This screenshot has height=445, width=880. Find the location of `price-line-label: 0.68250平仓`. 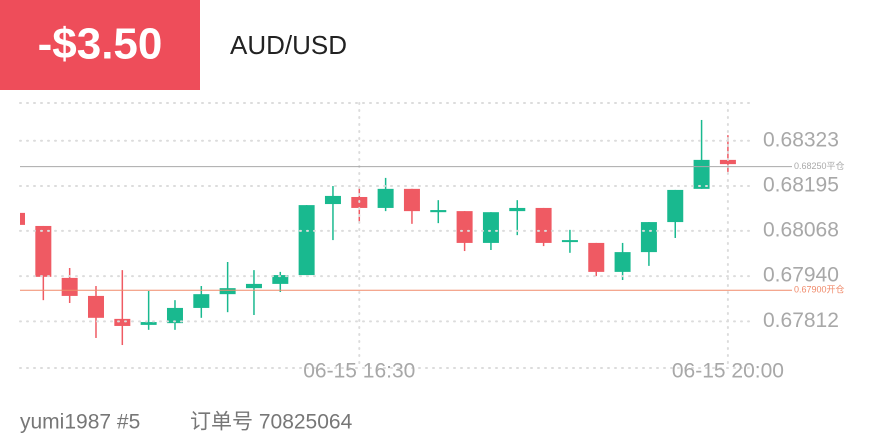

price-line-label: 0.68250平仓 is located at coordinates (819, 165).